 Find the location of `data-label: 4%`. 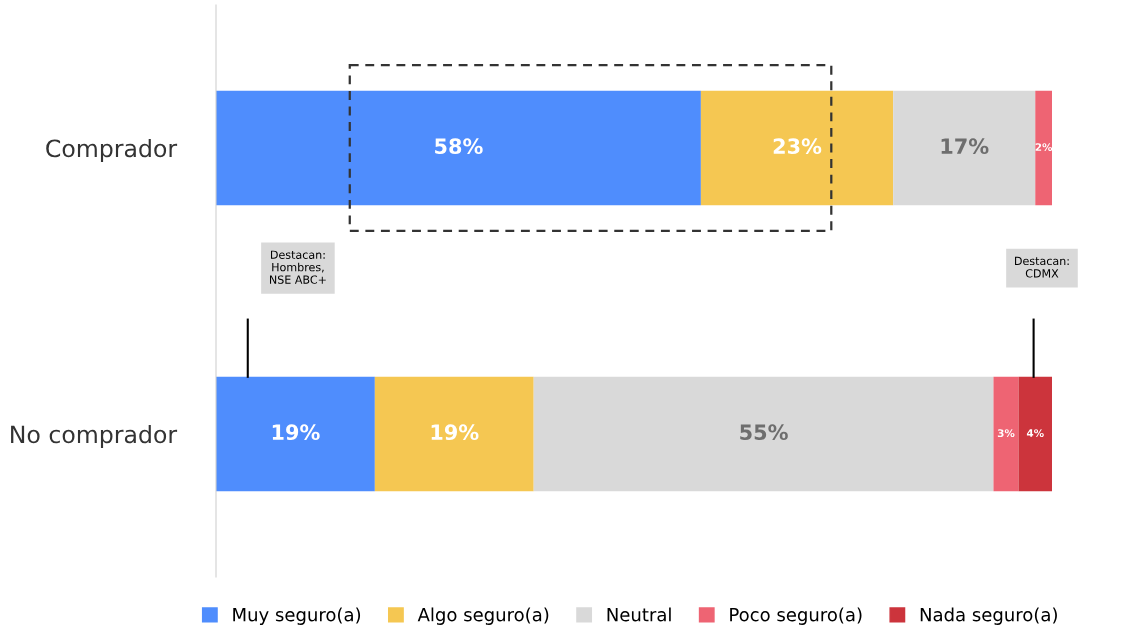

data-label: 4% is located at coordinates (1035, 433).